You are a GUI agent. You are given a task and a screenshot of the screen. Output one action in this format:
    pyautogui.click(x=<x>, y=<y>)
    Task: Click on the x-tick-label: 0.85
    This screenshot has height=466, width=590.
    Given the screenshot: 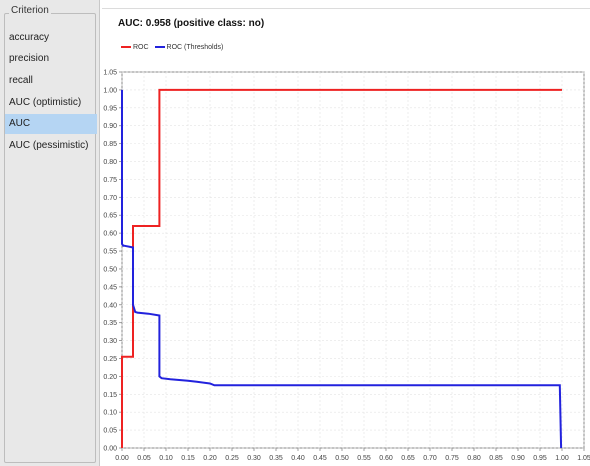 What is the action you would take?
    pyautogui.click(x=496, y=458)
    